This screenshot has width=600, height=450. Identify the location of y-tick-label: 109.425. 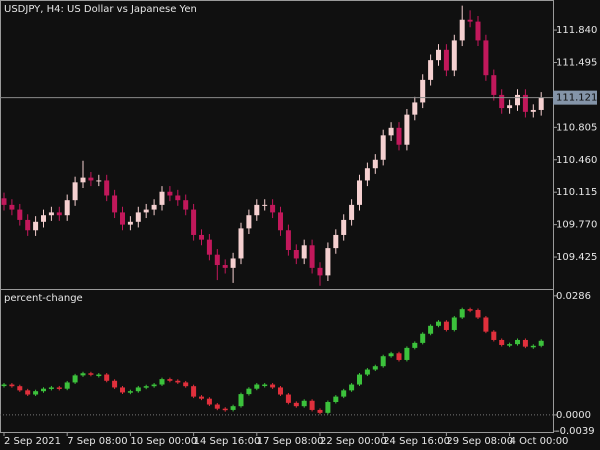
(576, 257).